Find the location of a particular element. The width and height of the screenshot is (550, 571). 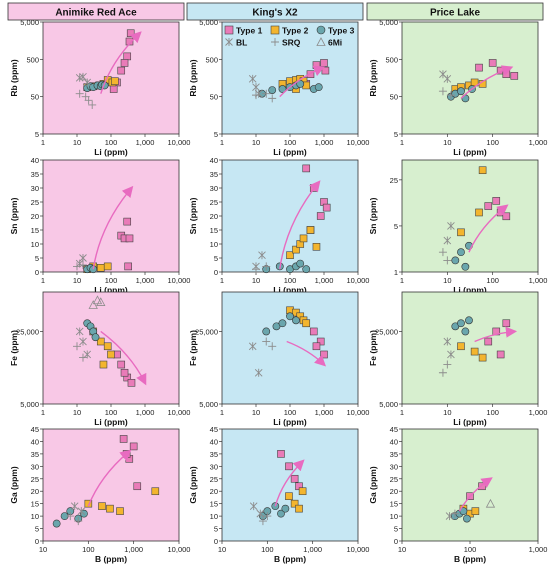

y-tick-label: 10 is located at coordinates (214, 244).